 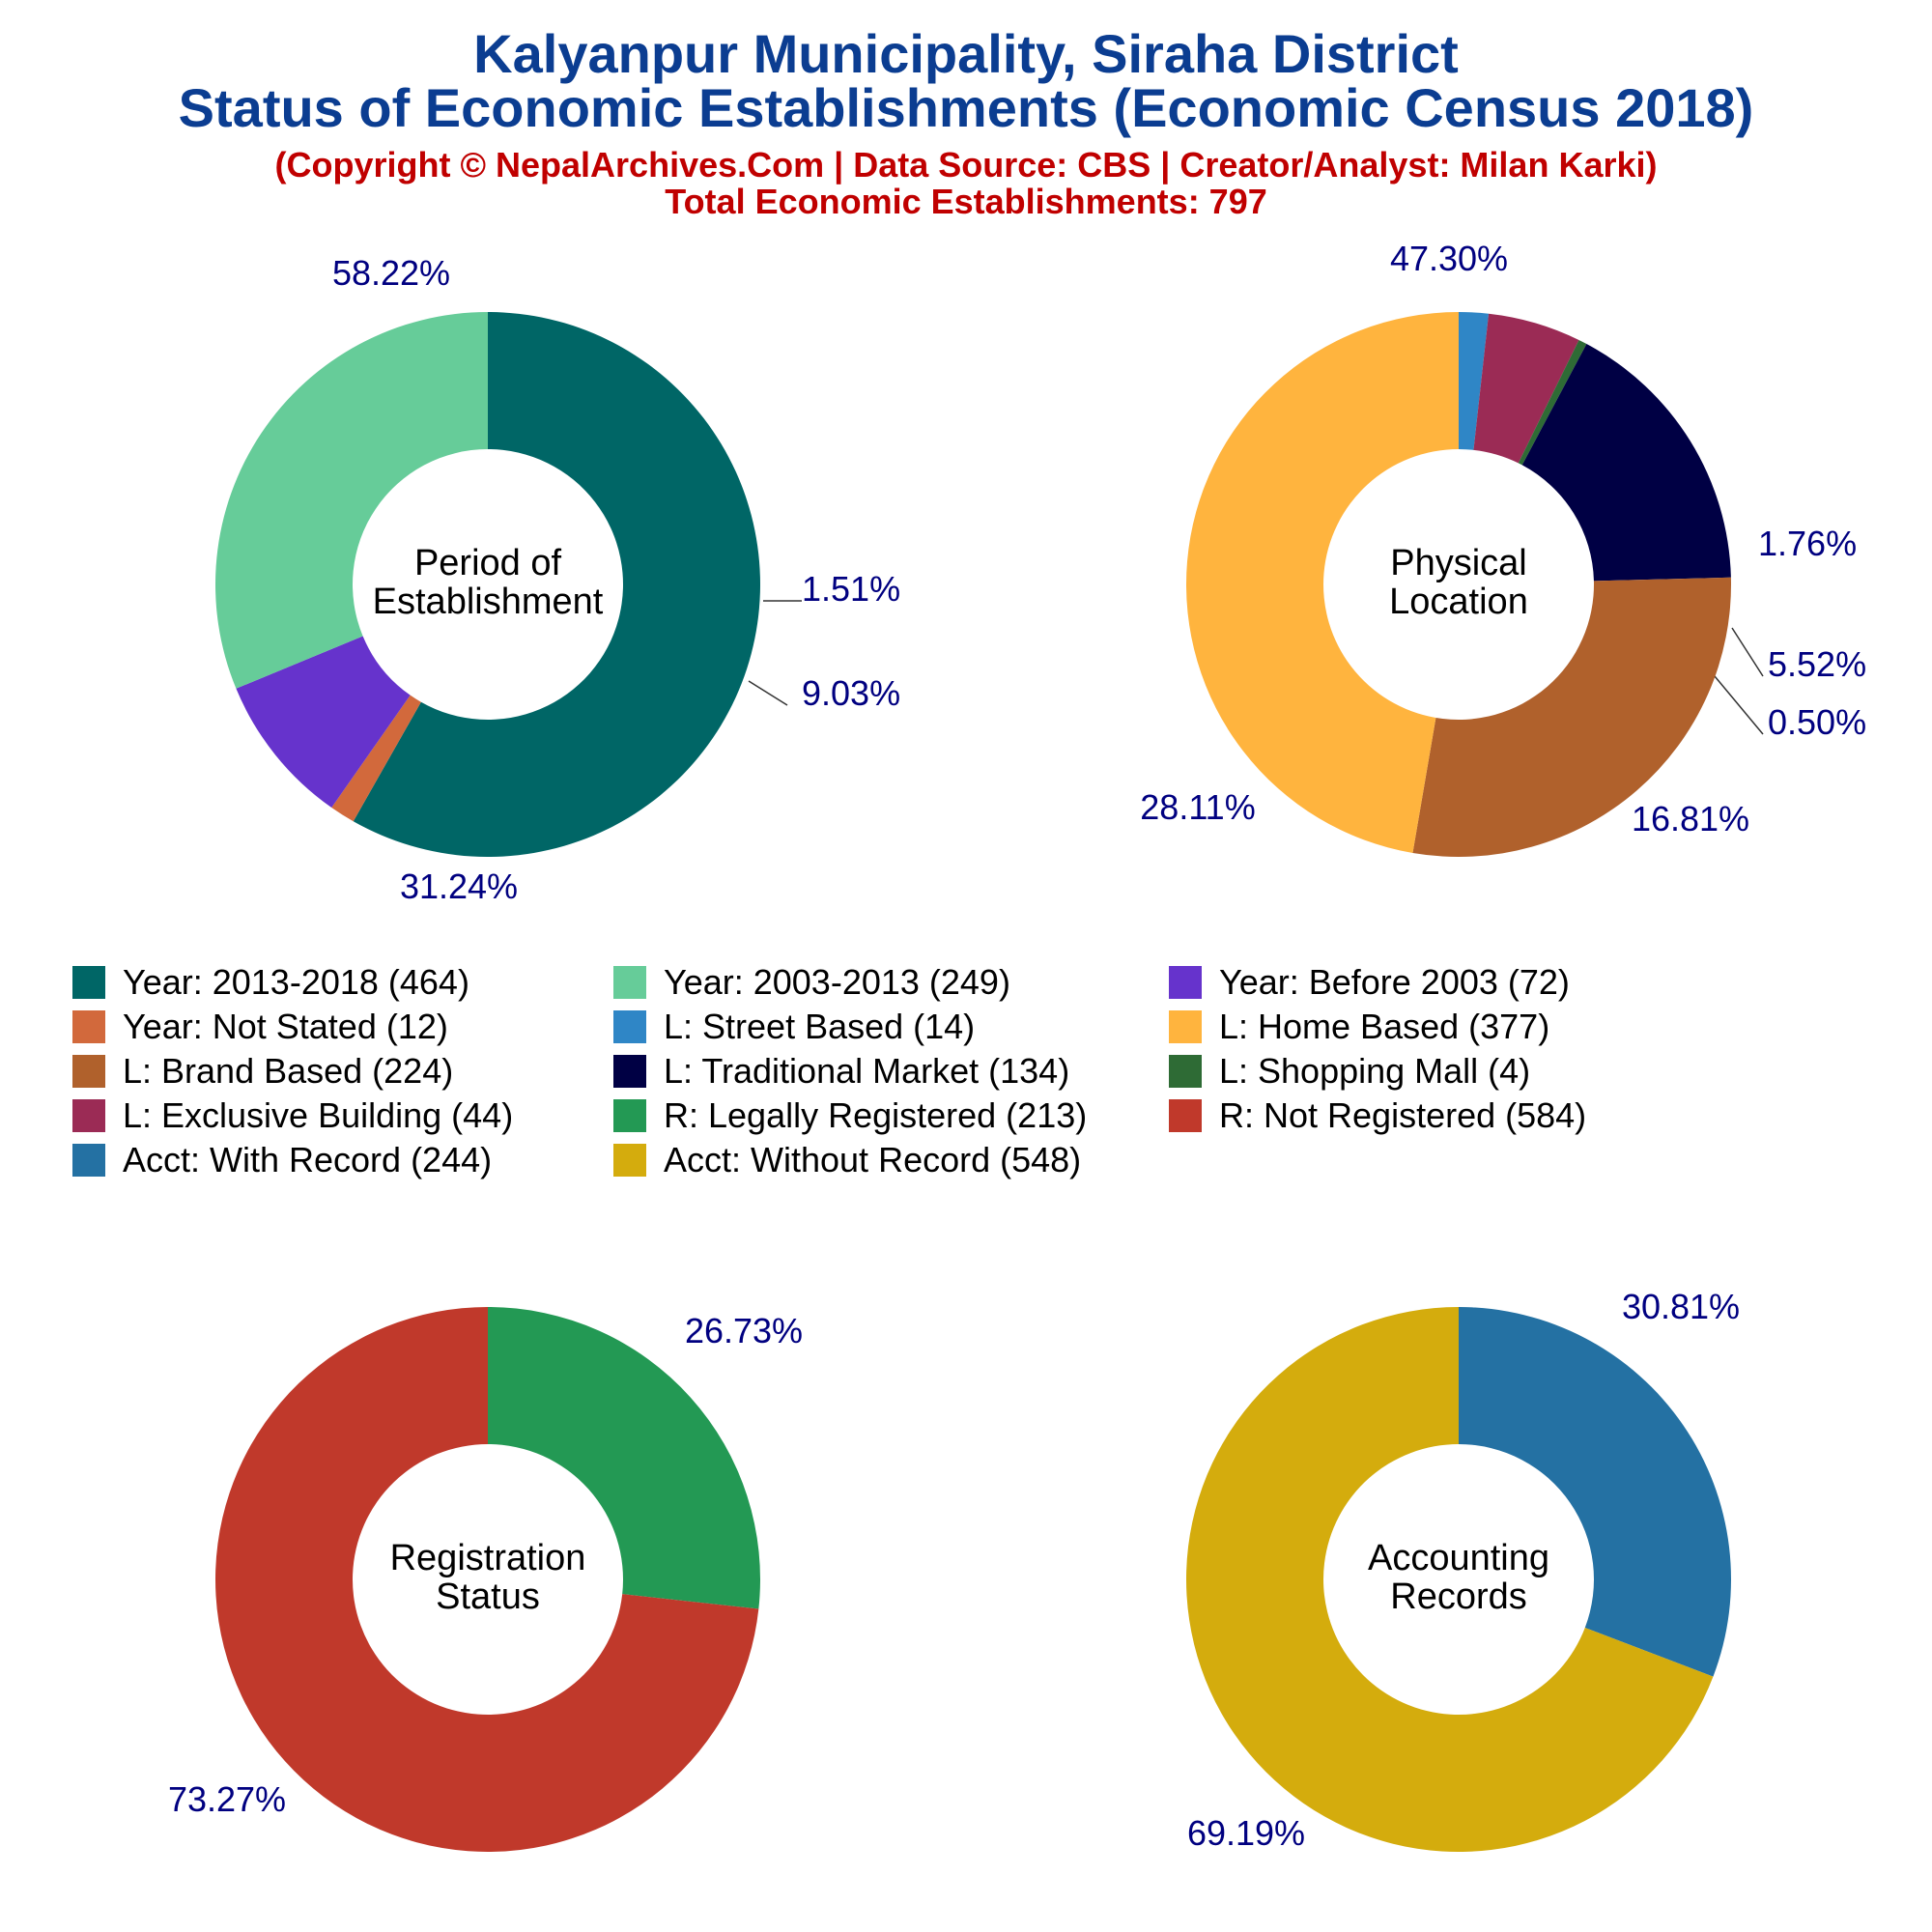 What do you see at coordinates (873, 1159) in the screenshot?
I see `legend-label: Acct: Without Record (548)` at bounding box center [873, 1159].